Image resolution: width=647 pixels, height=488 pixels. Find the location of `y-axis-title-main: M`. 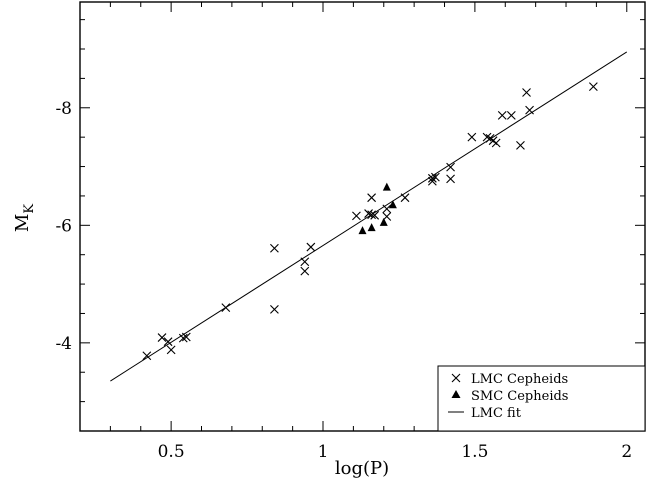

y-axis-title-main: M is located at coordinates (22, 223).